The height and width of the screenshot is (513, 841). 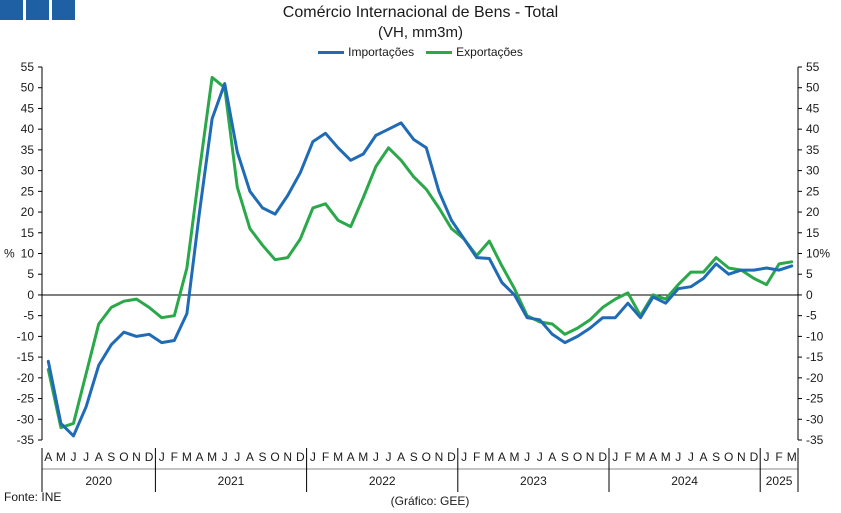 What do you see at coordinates (813, 108) in the screenshot?
I see `y-tick-label-right: 45` at bounding box center [813, 108].